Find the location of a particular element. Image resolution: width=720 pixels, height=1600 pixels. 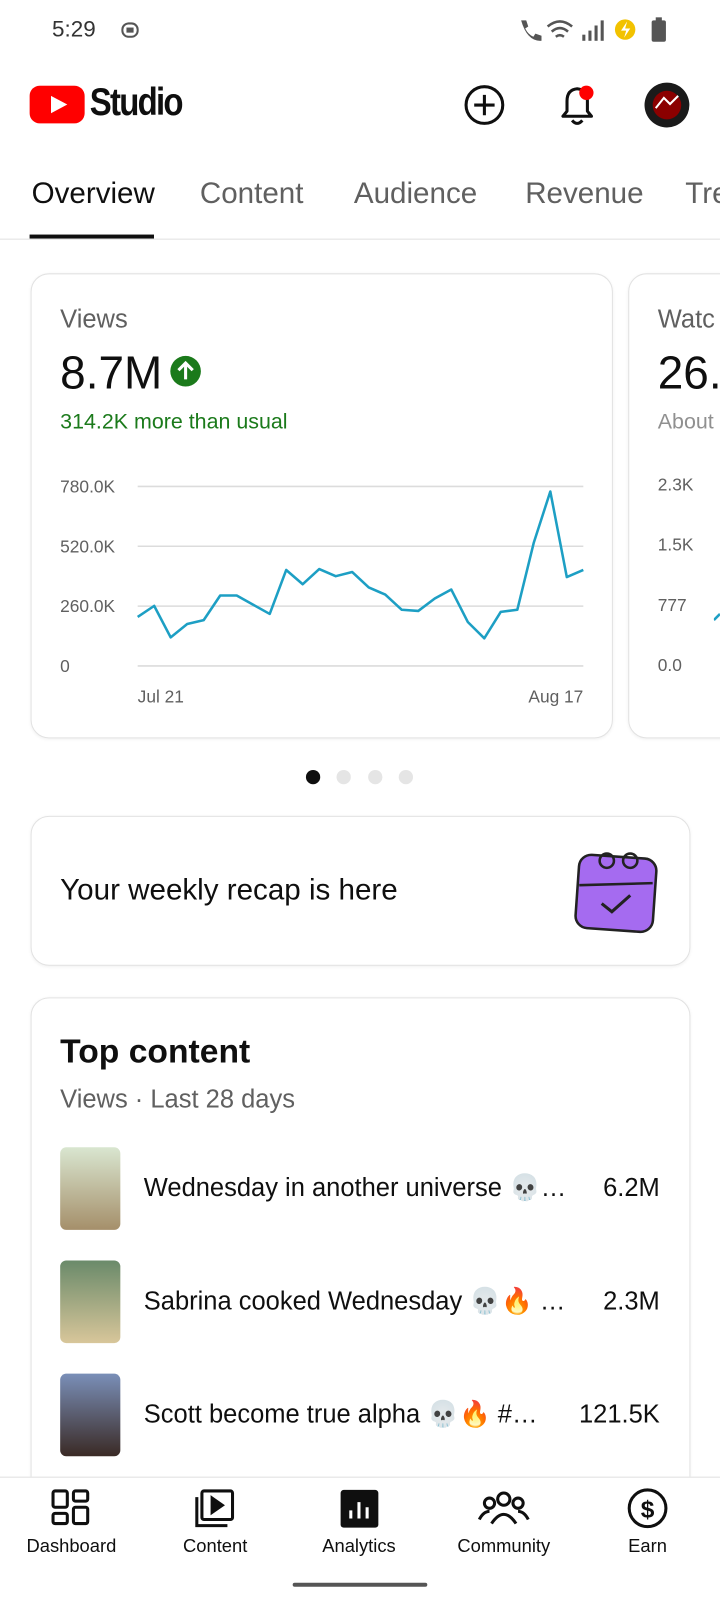

nav-label: Analytics is located at coordinates (359, 1546).